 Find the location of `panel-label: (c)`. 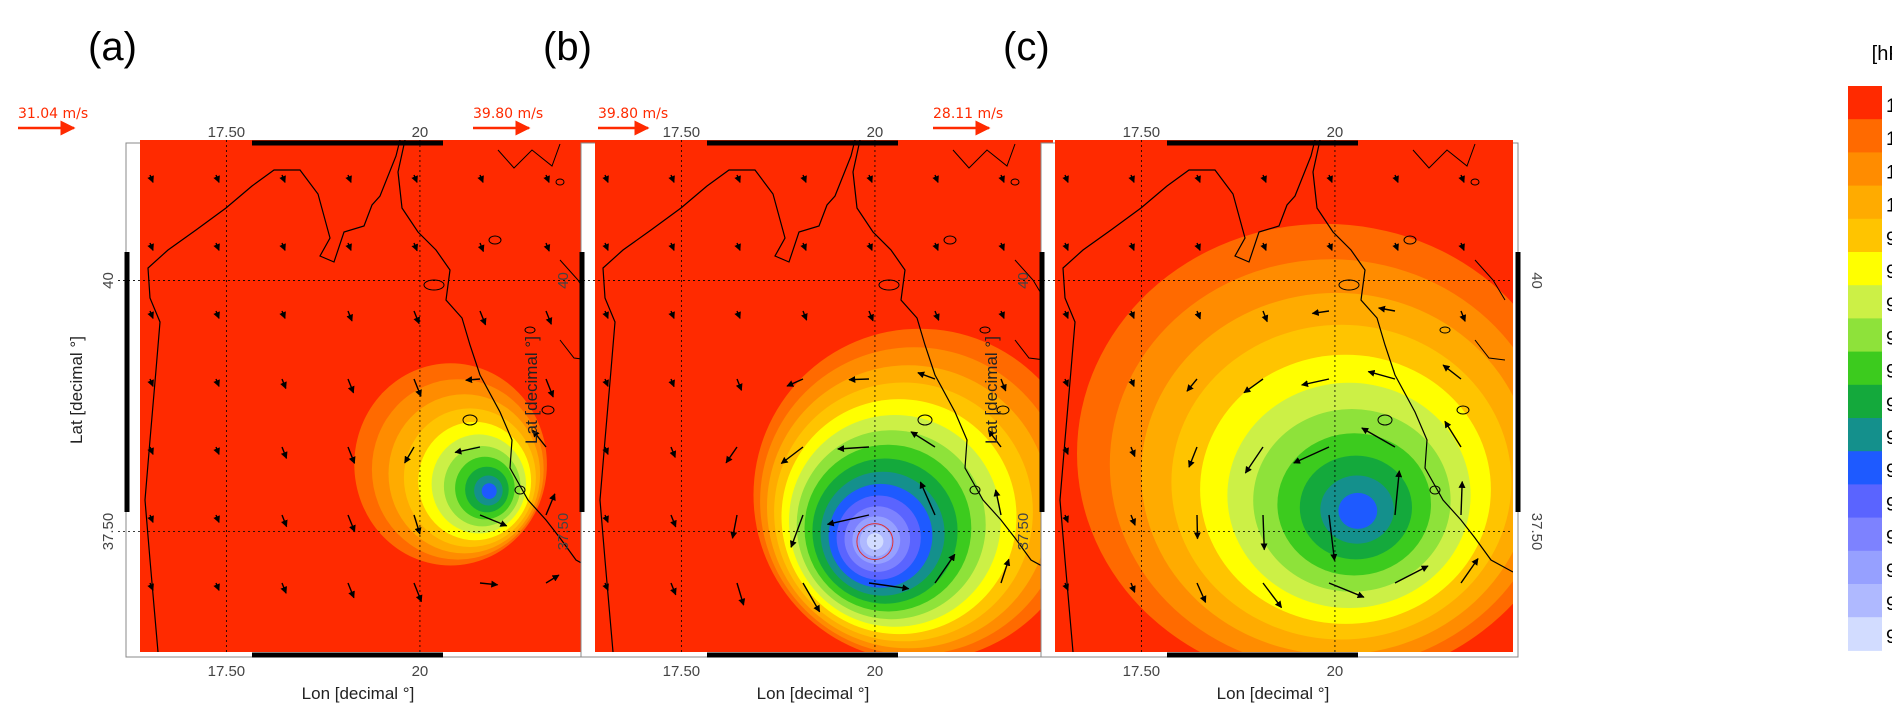

panel-label: (c) is located at coordinates (1026, 47).